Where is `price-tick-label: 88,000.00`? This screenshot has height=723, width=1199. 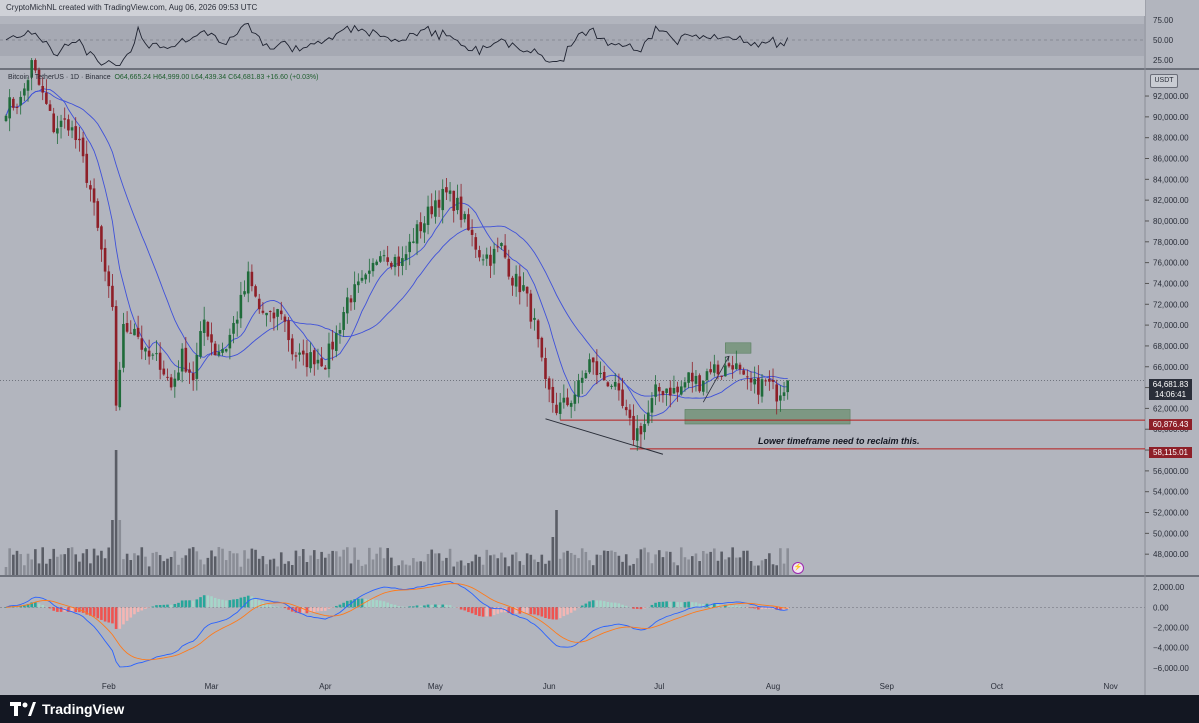 price-tick-label: 88,000.00 is located at coordinates (1171, 138).